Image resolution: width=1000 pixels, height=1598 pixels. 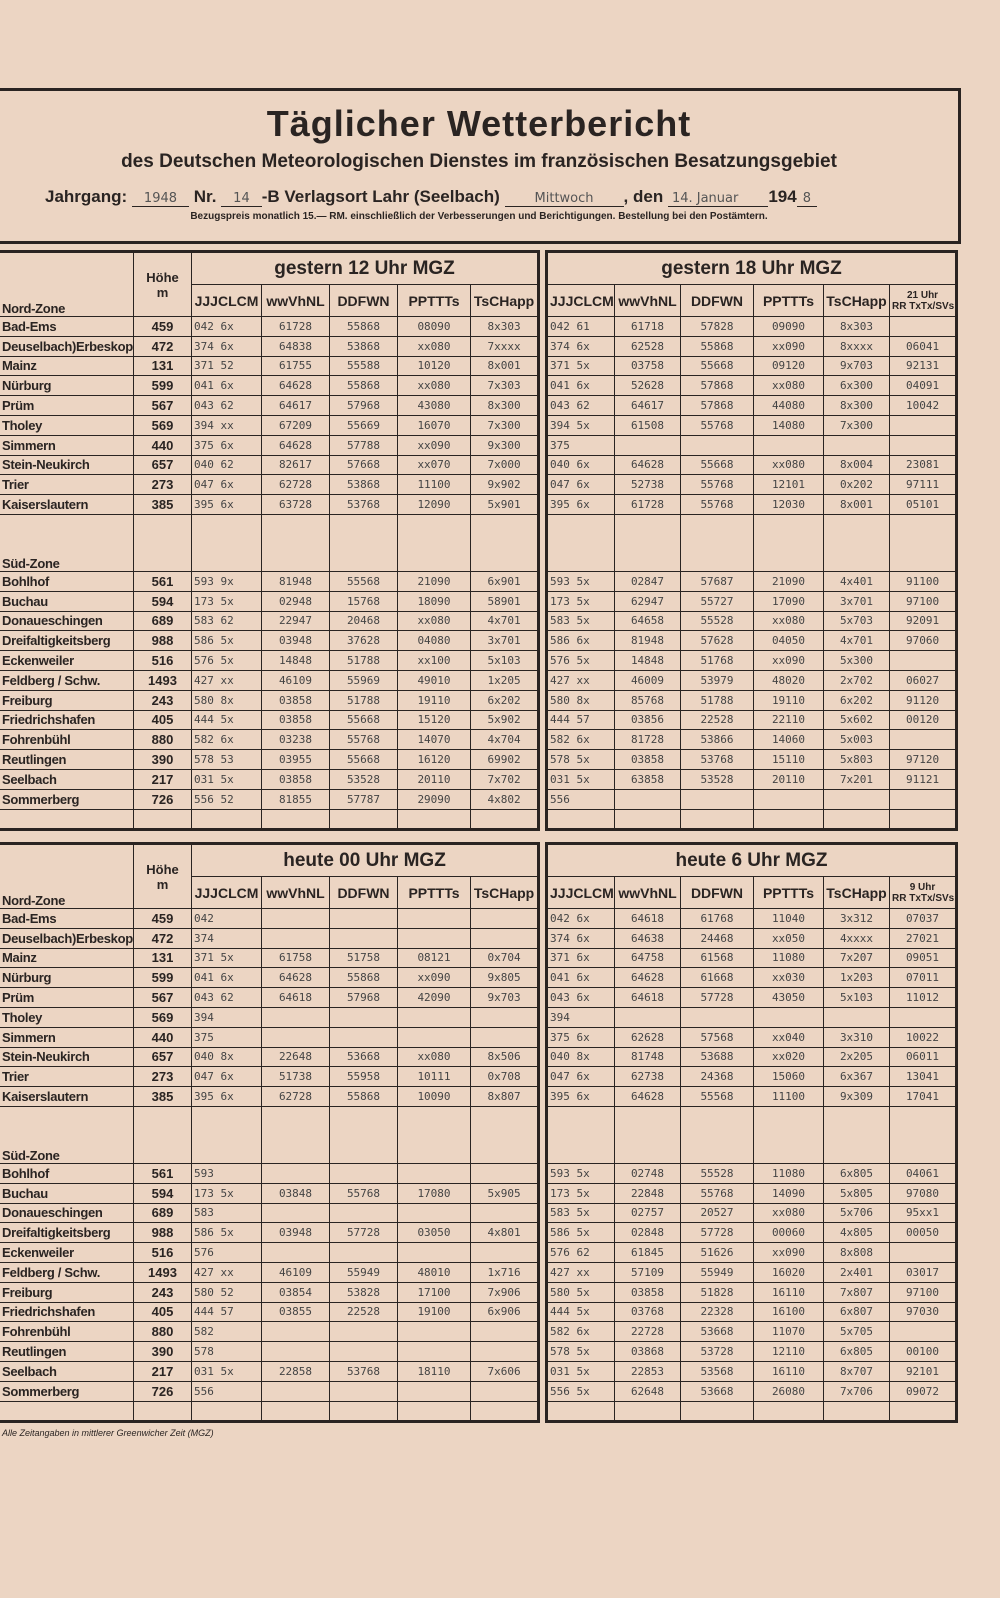 What do you see at coordinates (752, 465) in the screenshot?
I see `station-row: 040 6x 64628 55668 xx080 8x004 23081` at bounding box center [752, 465].